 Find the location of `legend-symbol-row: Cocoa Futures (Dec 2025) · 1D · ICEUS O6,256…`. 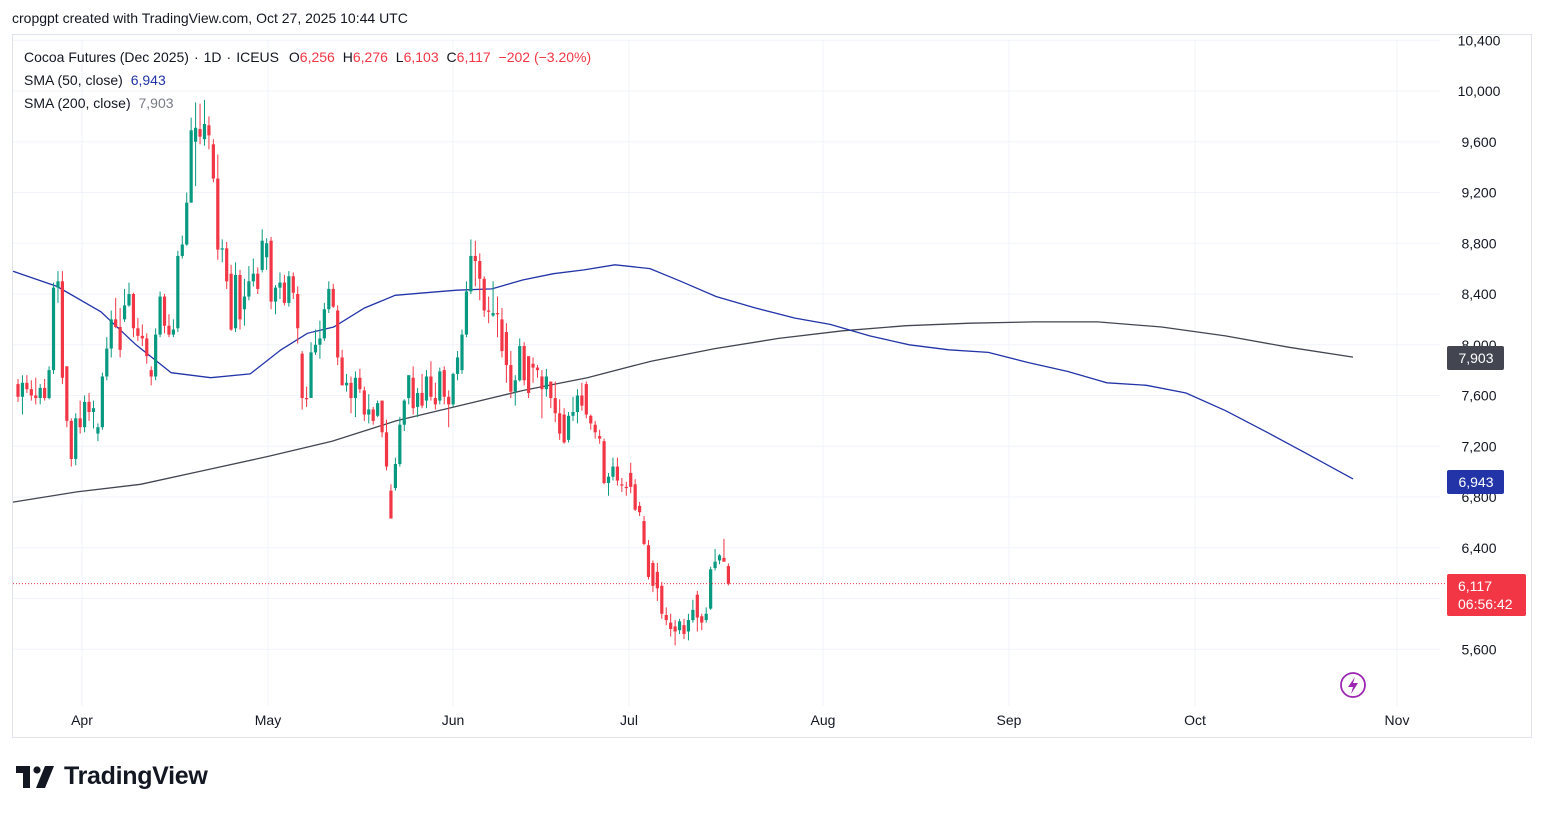

legend-symbol-row: Cocoa Futures (Dec 2025) · 1D · ICEUS O6,256… is located at coordinates (308, 57).